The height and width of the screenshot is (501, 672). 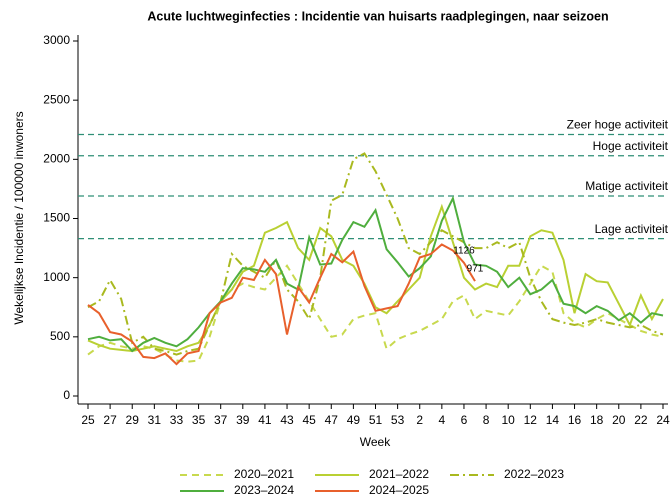 What do you see at coordinates (354, 420) in the screenshot?
I see `x-tick-label: 49` at bounding box center [354, 420].